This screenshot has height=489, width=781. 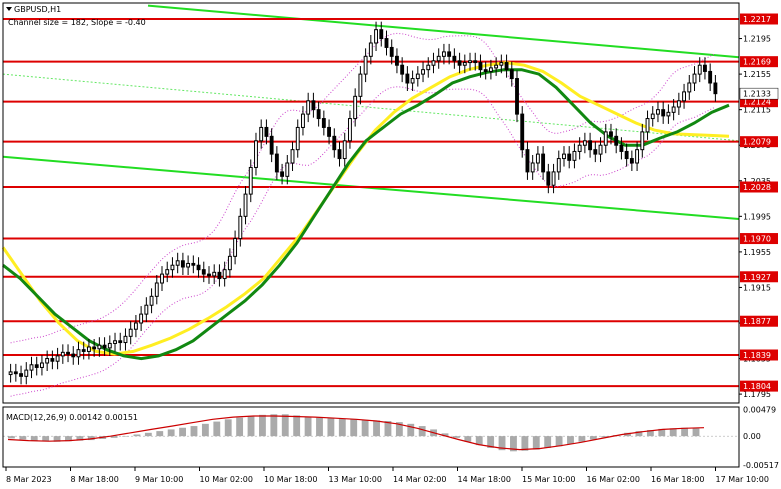 I want to click on macd-axis-label: 0.00, so click(x=752, y=436).